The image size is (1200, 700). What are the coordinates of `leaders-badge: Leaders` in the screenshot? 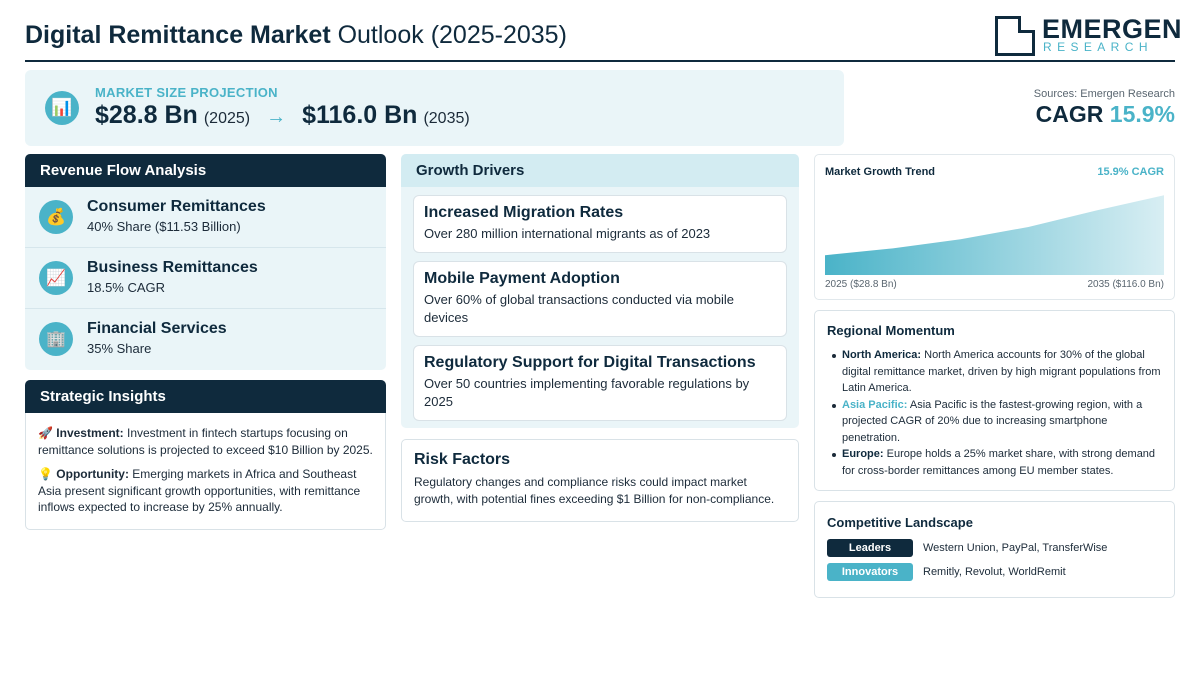 It's located at (870, 547).